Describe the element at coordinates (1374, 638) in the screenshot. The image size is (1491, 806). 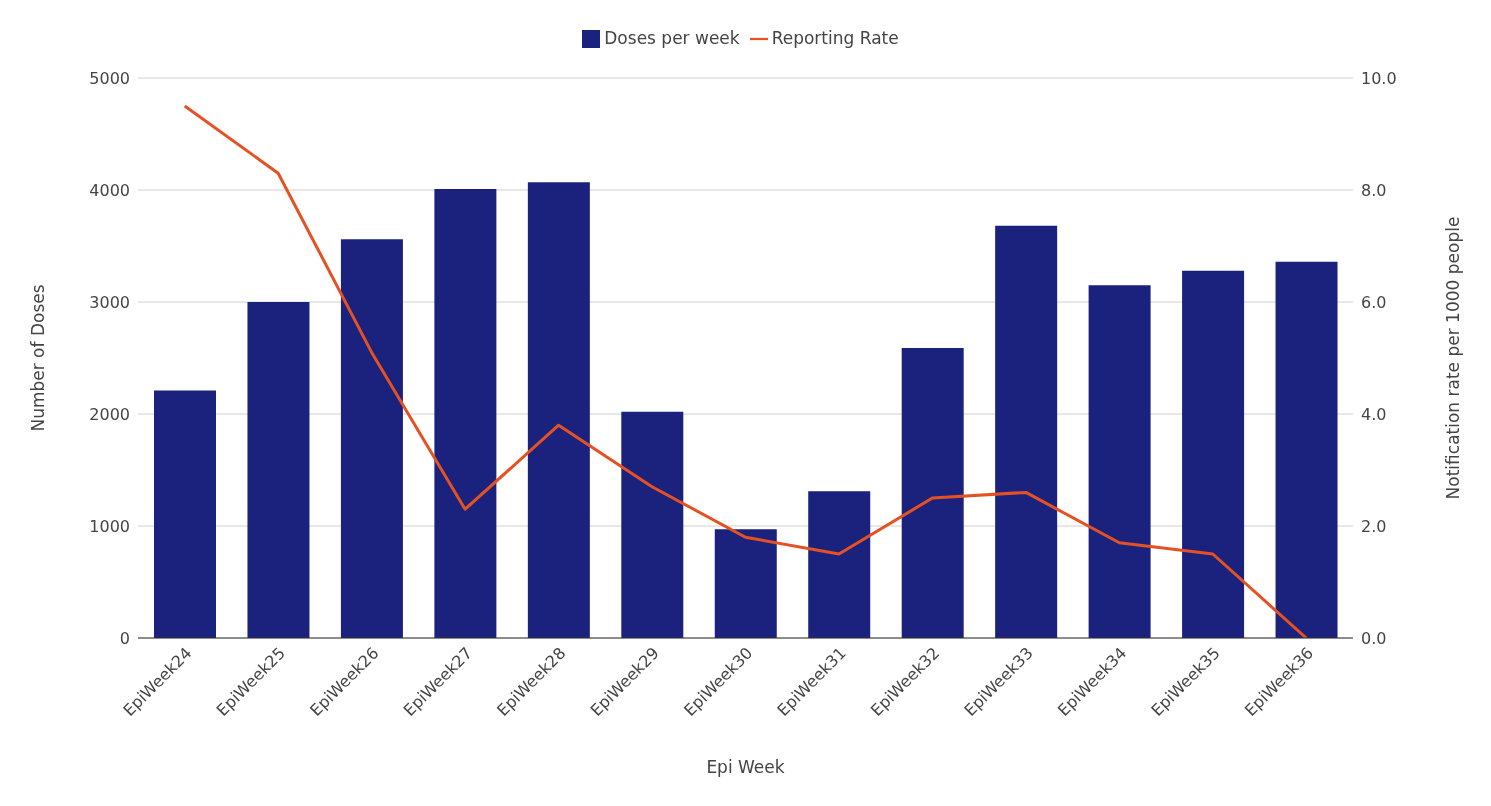
I see `y2-tick-label: 0.0` at that location.